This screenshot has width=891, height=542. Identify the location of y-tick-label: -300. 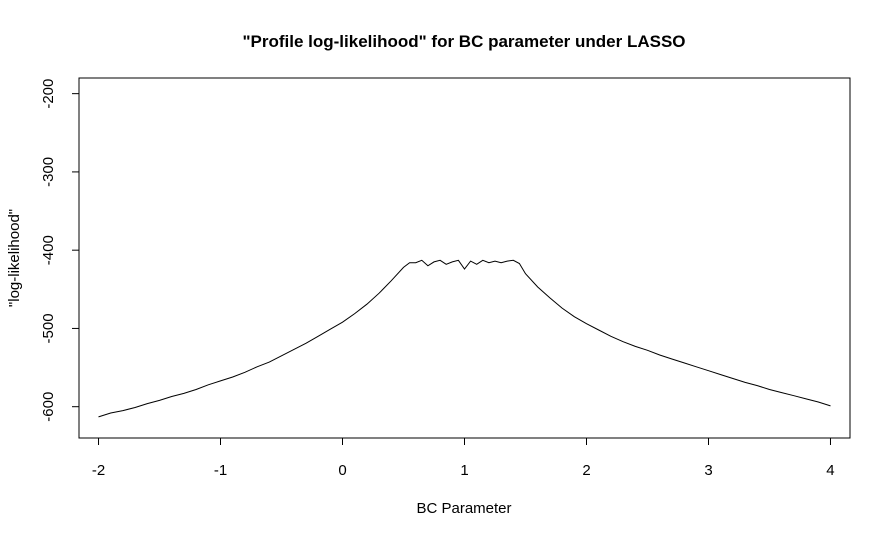
(48, 172).